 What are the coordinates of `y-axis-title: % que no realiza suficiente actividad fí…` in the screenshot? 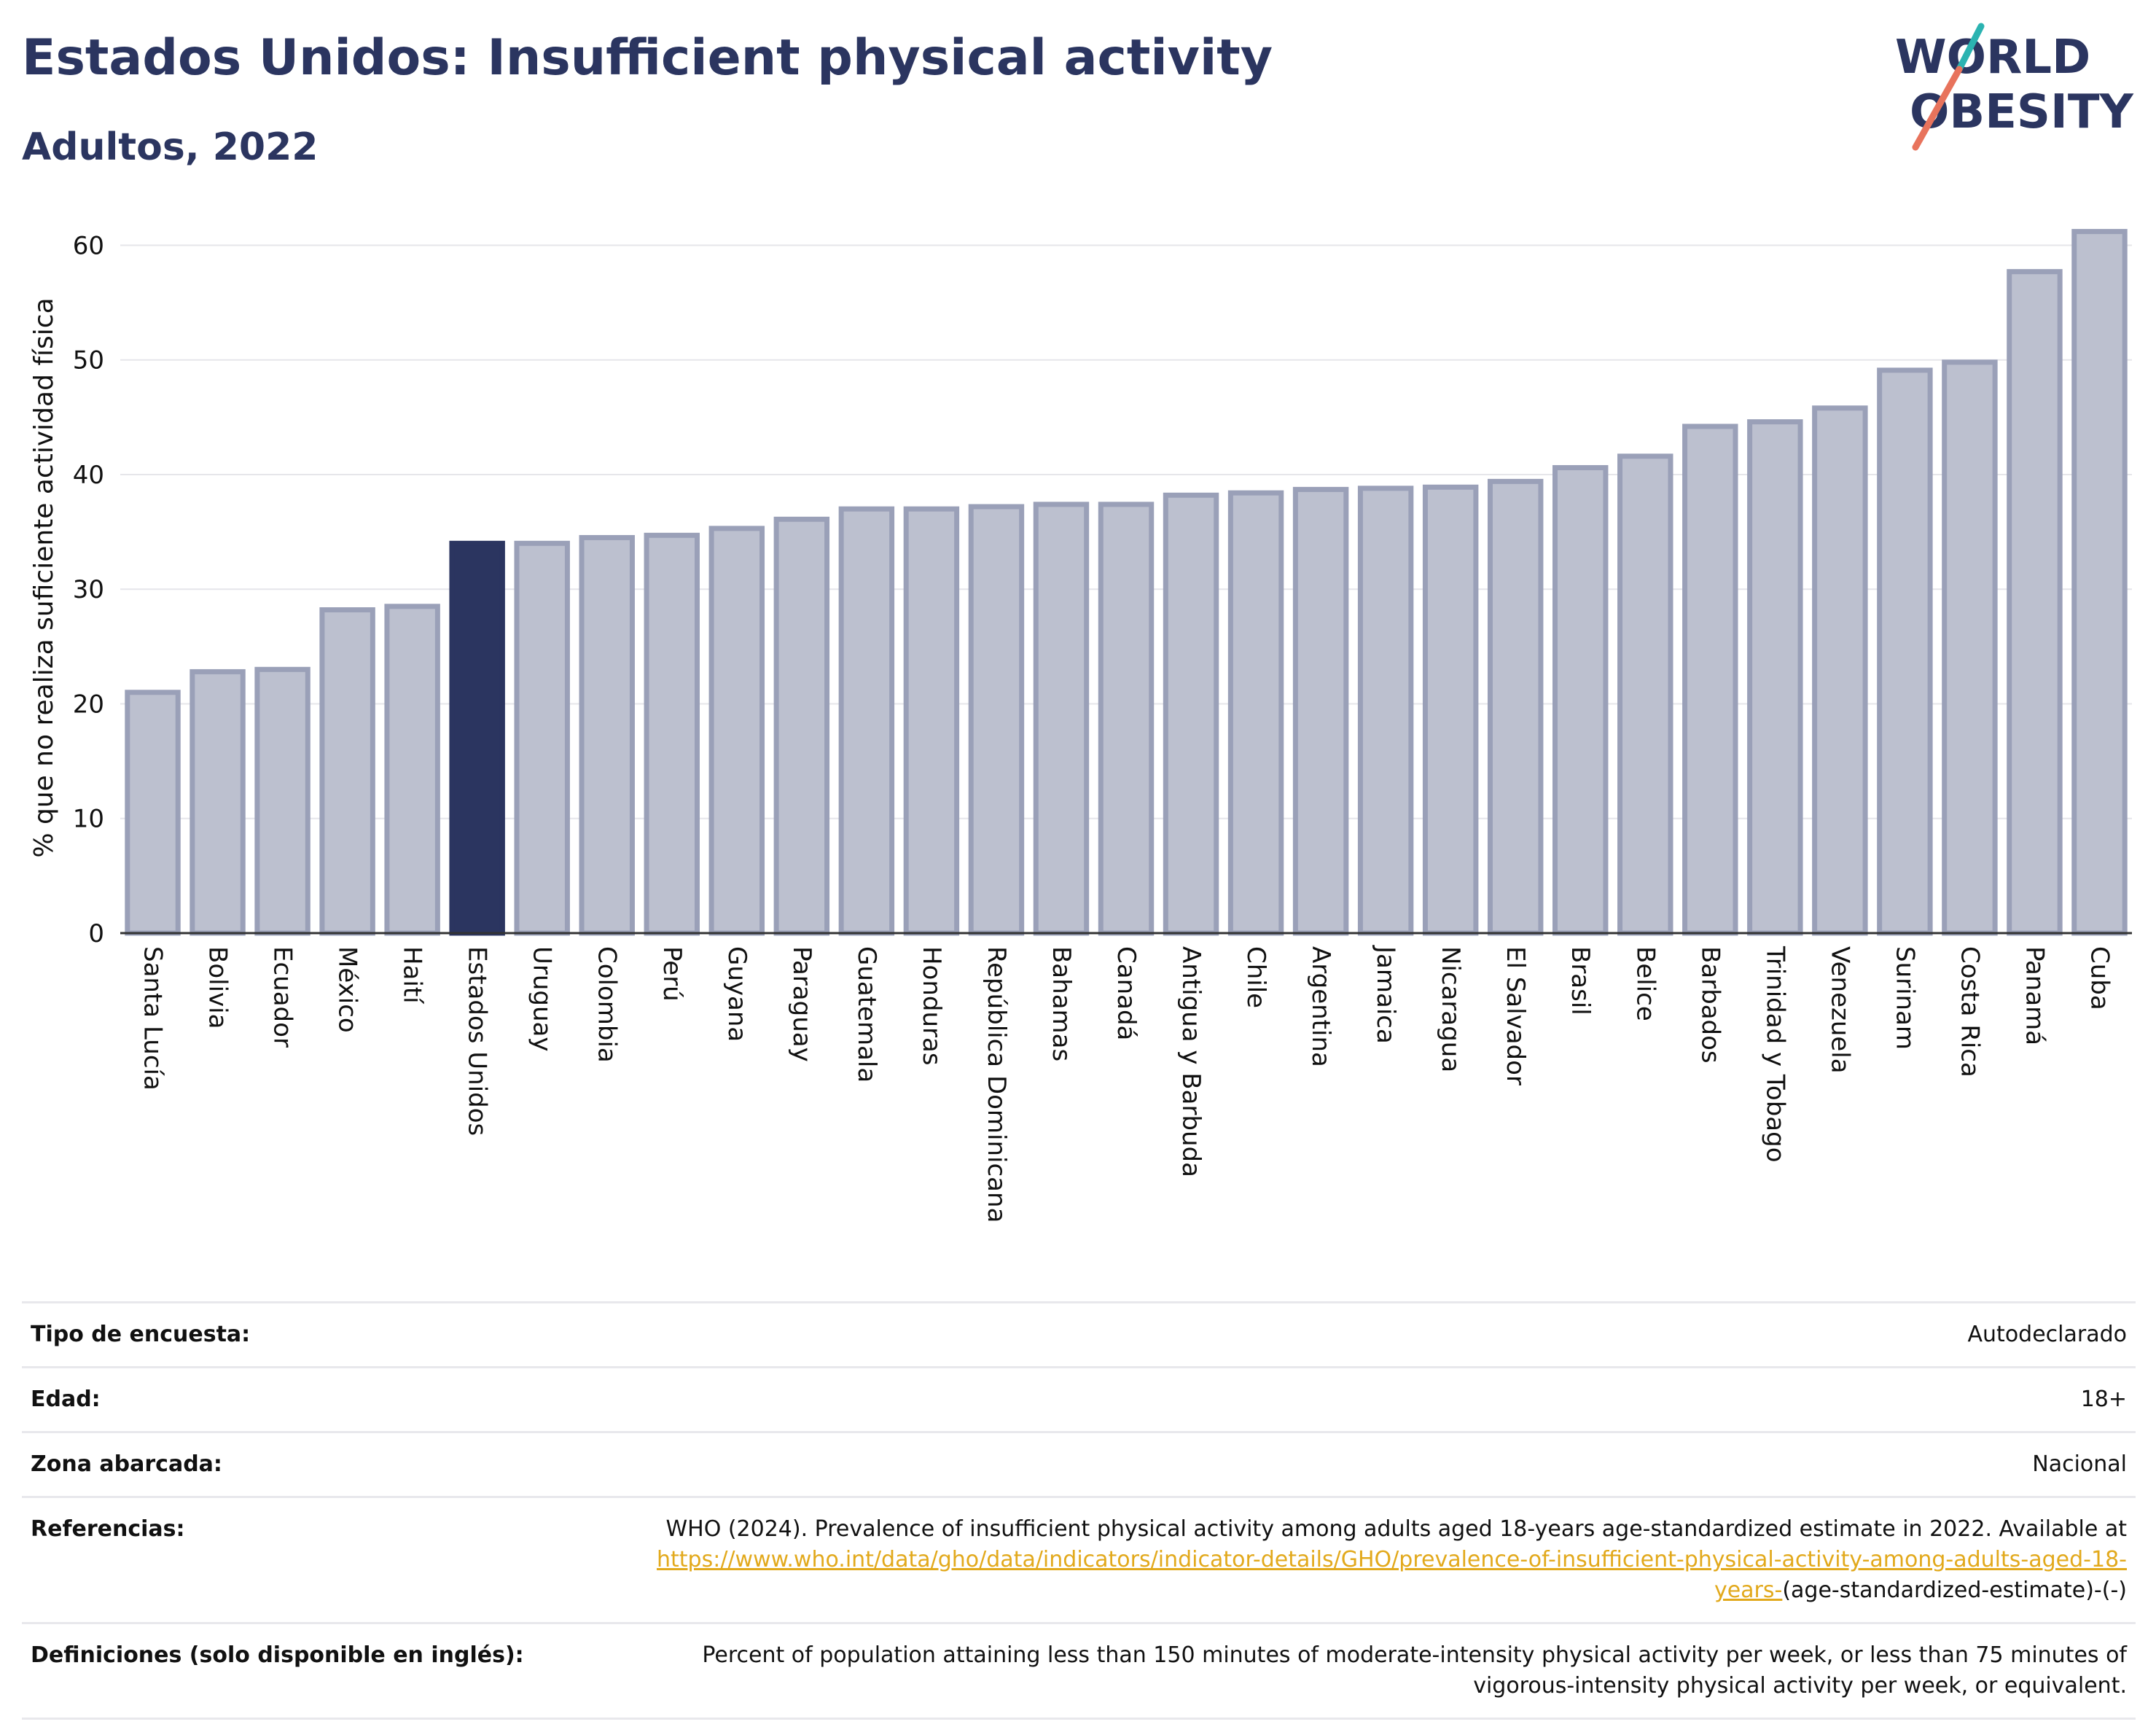 It's located at (44, 577).